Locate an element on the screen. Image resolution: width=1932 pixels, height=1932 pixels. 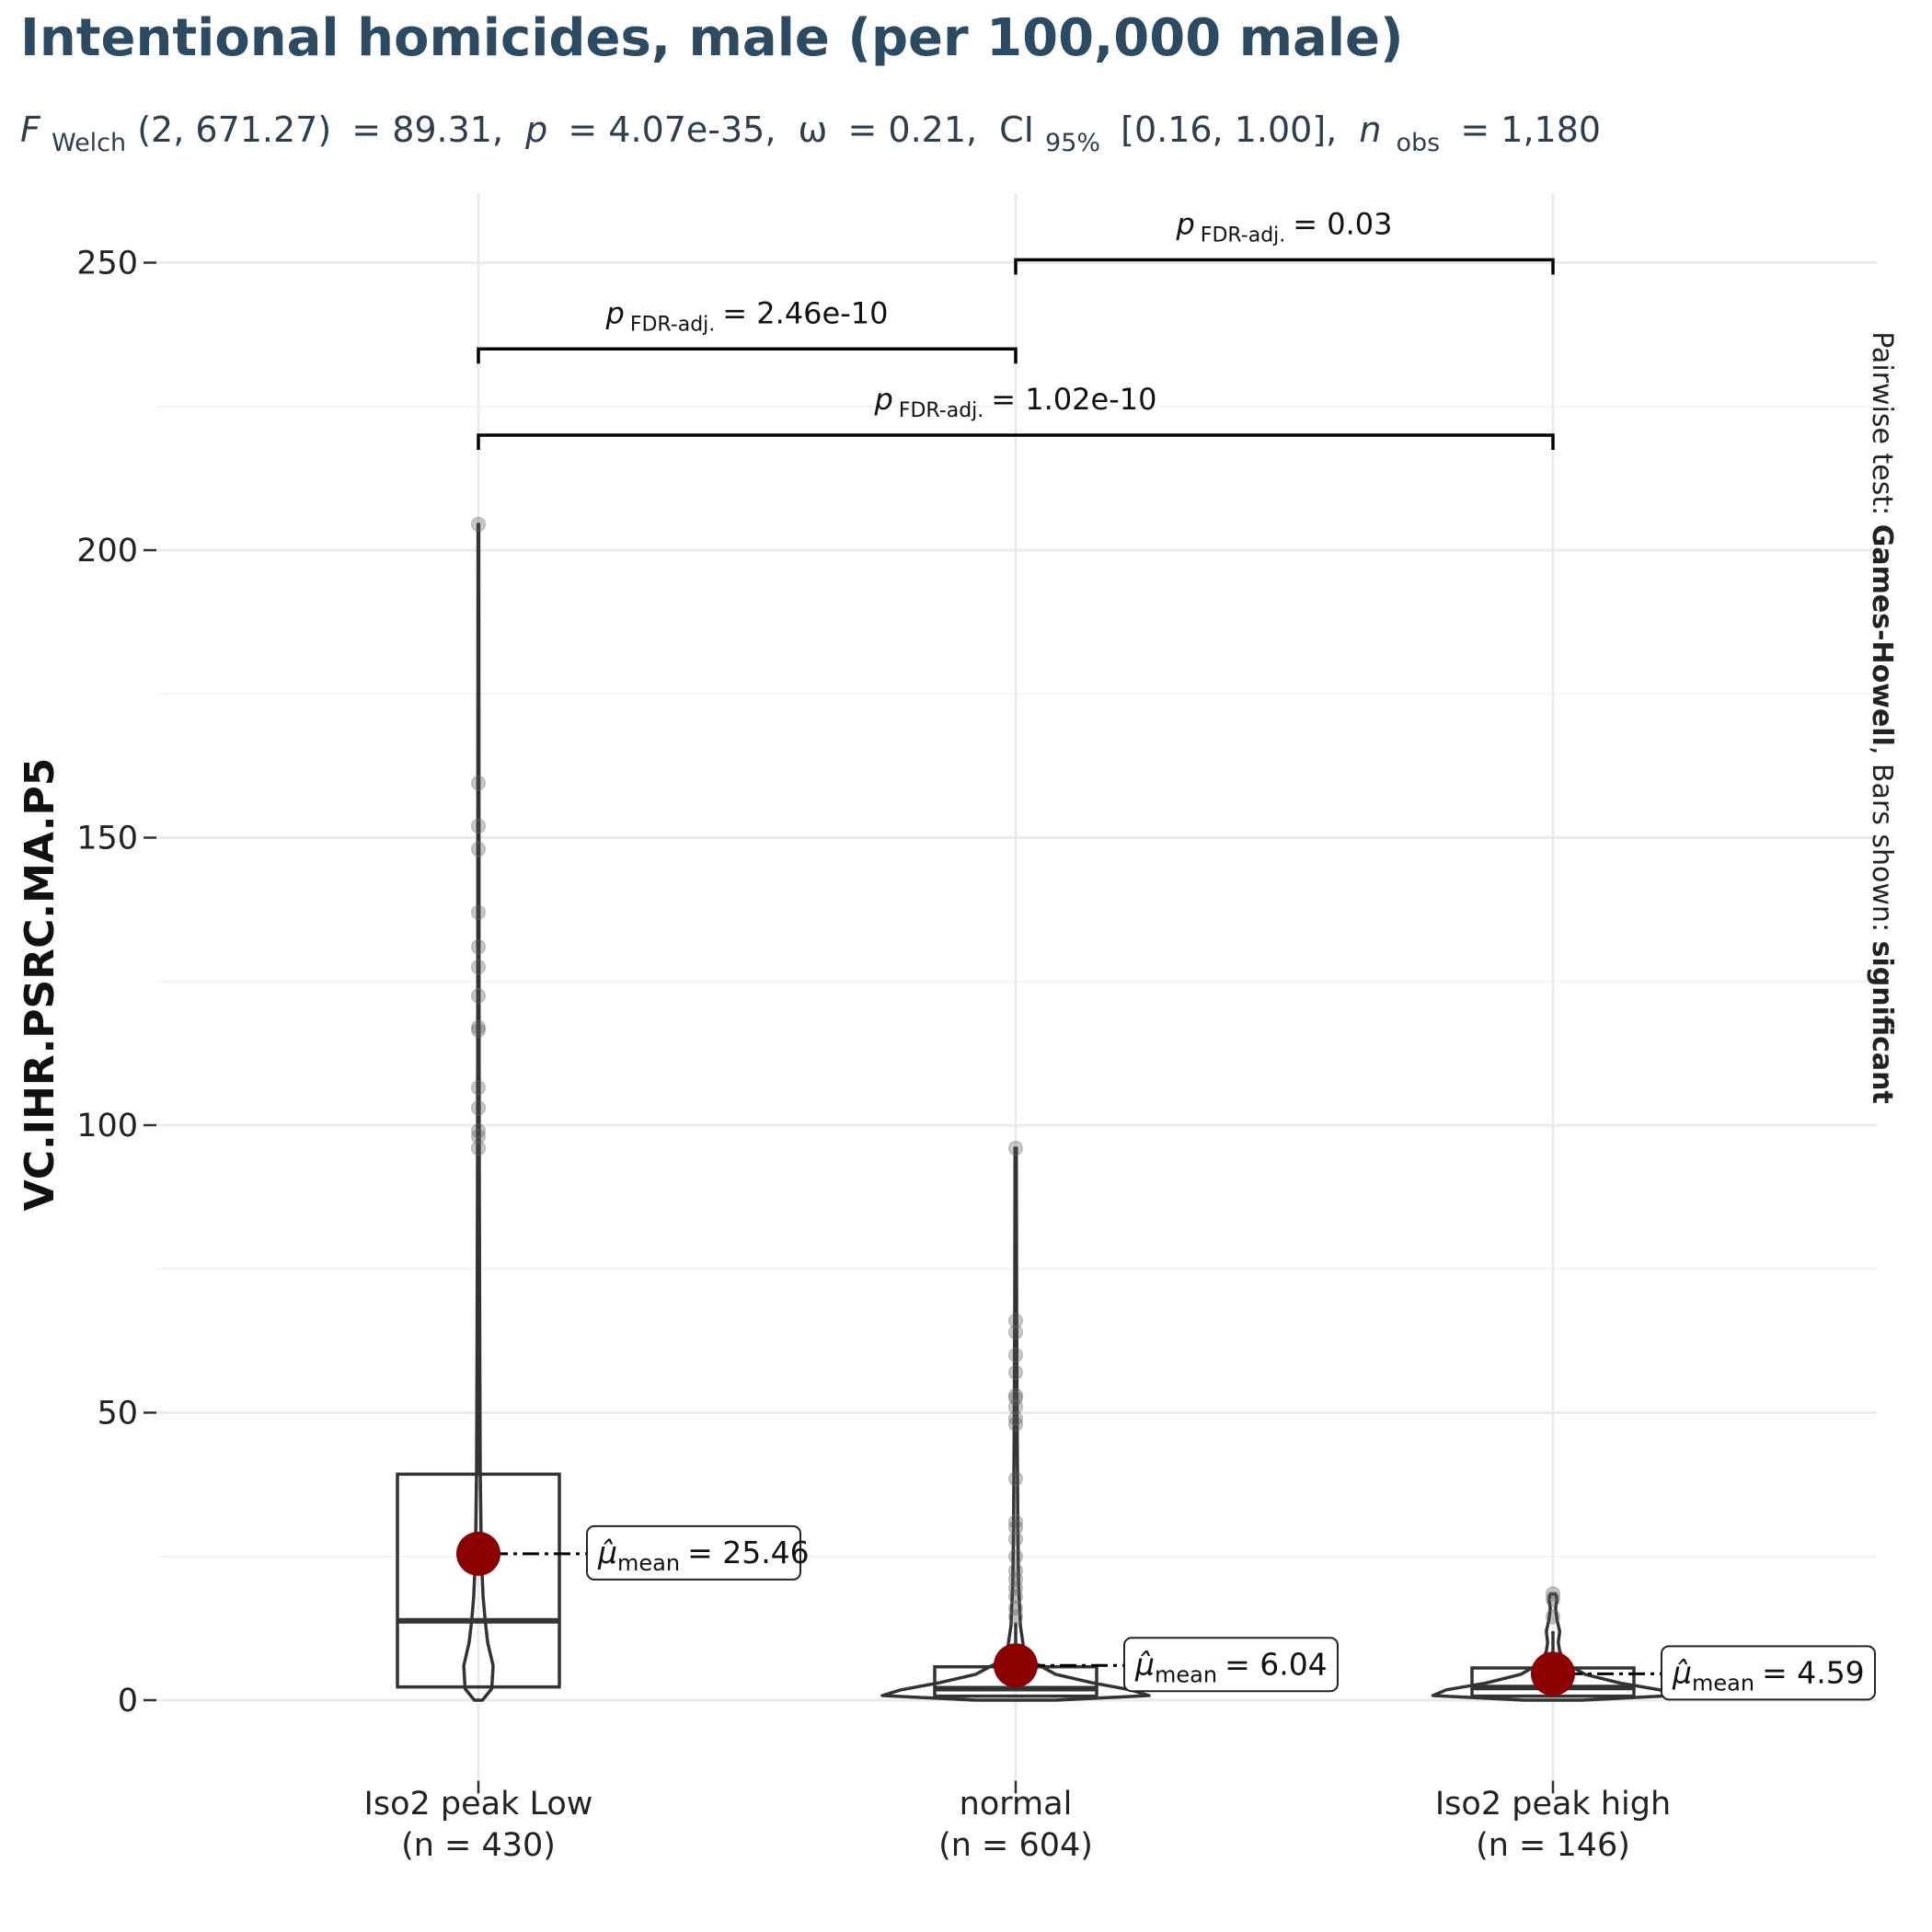
subtitle-ci-sub: 95% is located at coordinates (1072, 143).